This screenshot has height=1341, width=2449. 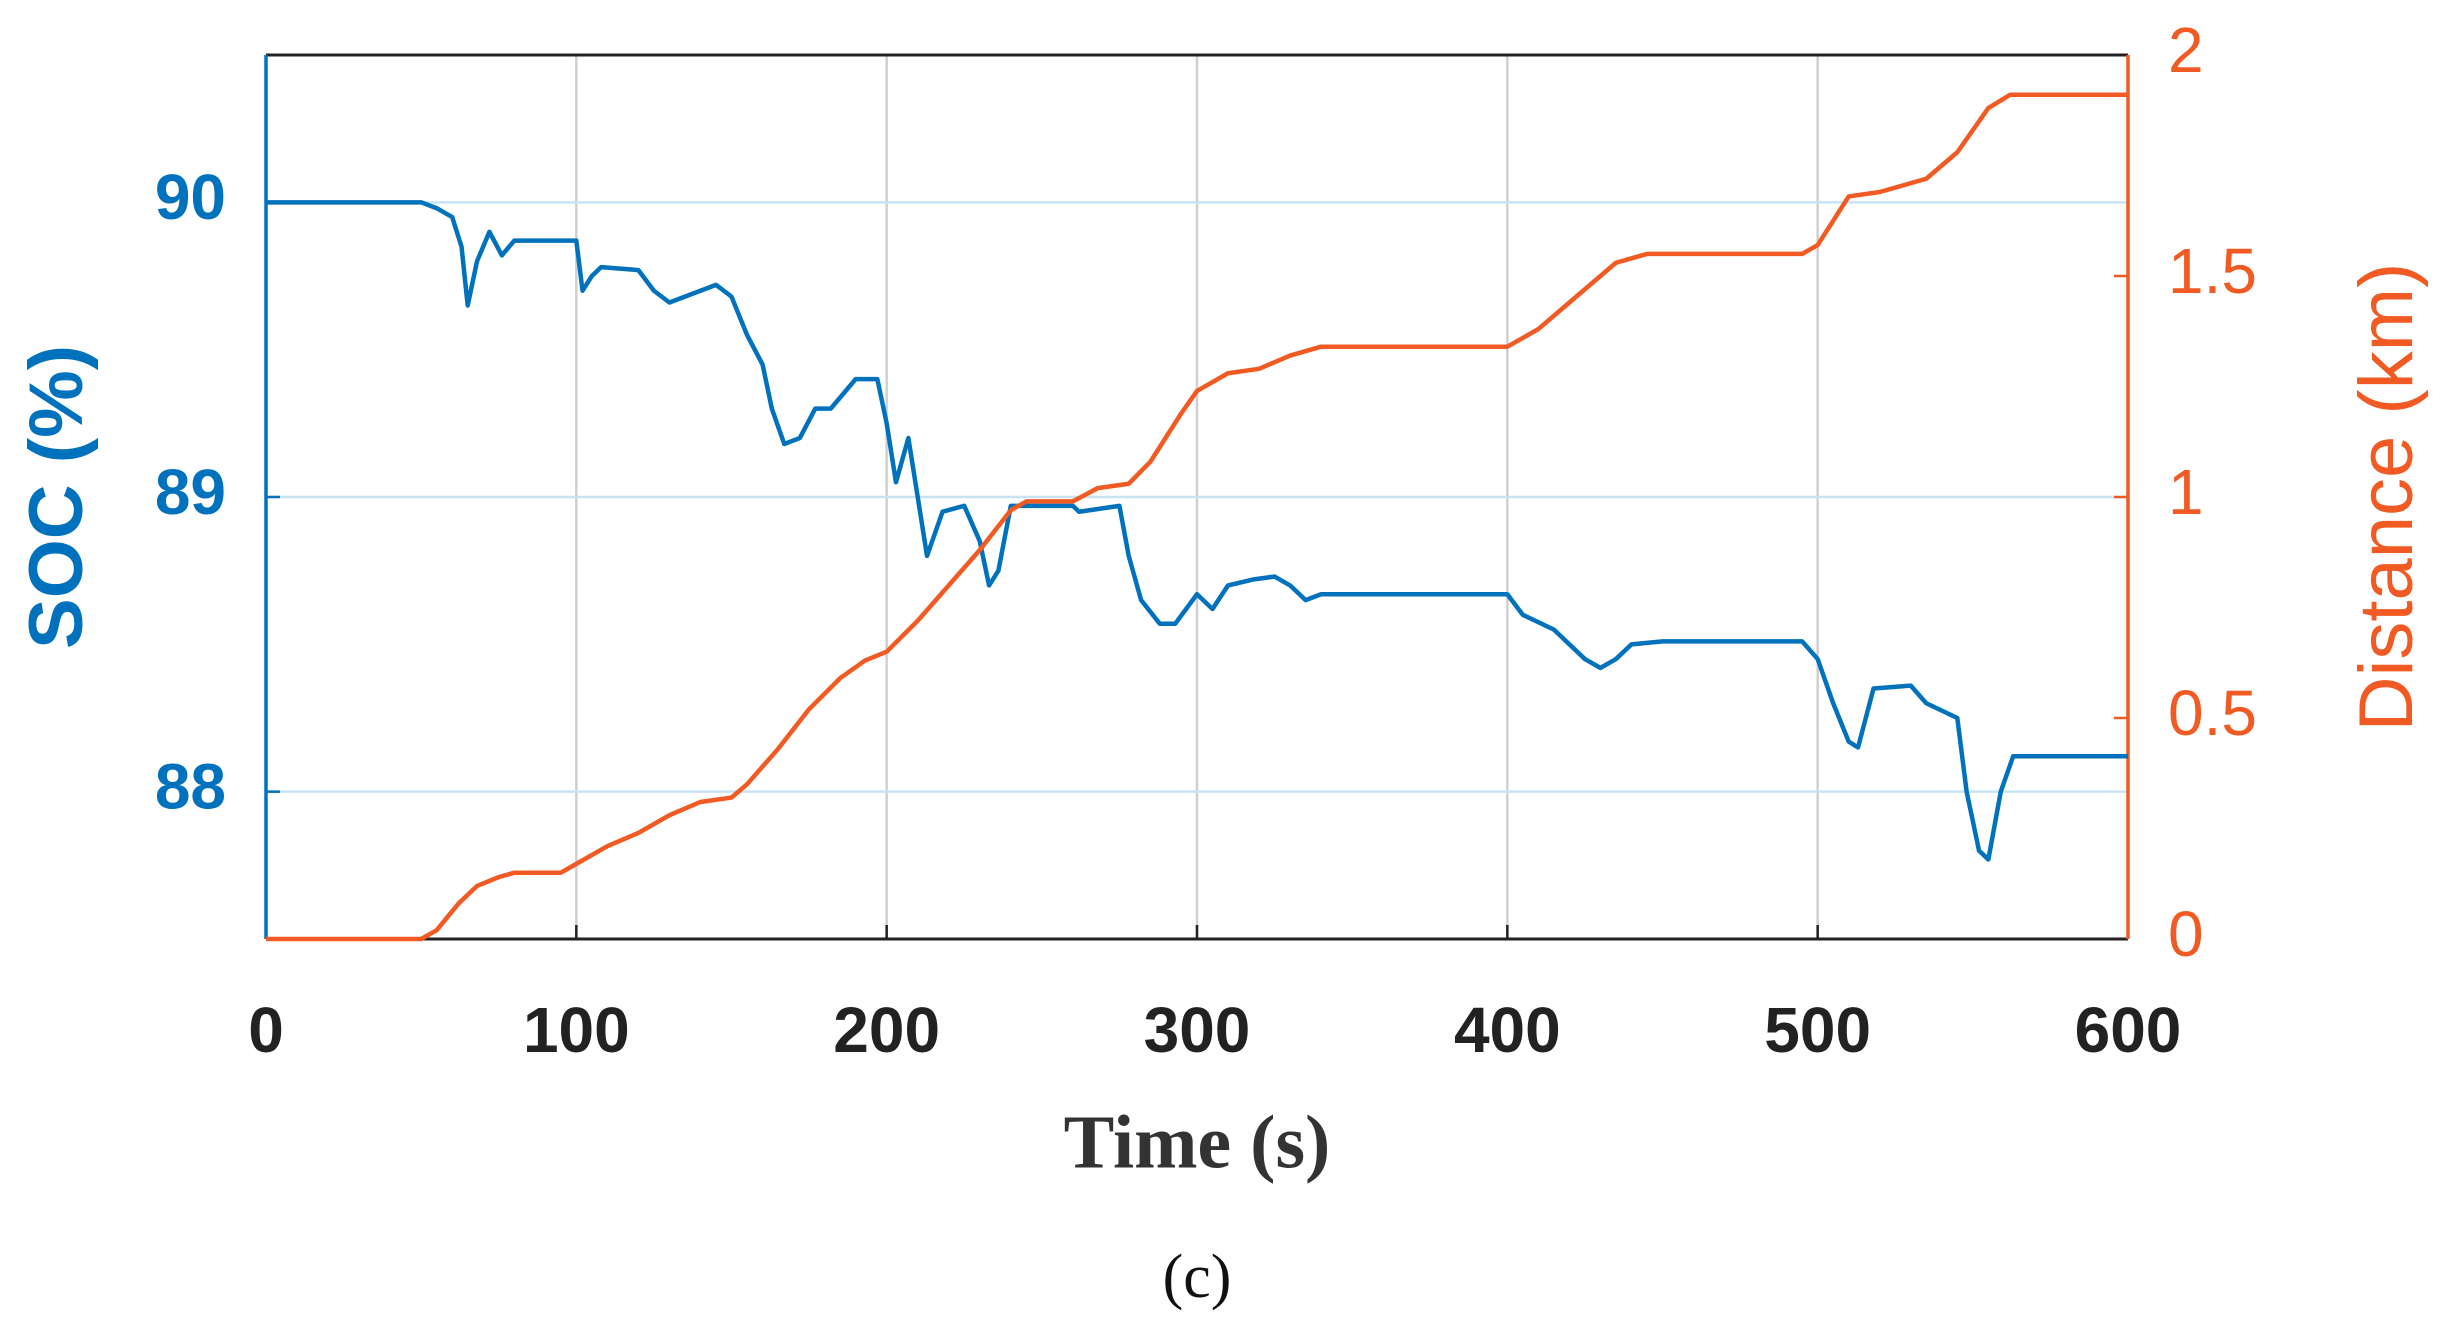 What do you see at coordinates (2186, 50) in the screenshot?
I see `y2-tick-label: 2` at bounding box center [2186, 50].